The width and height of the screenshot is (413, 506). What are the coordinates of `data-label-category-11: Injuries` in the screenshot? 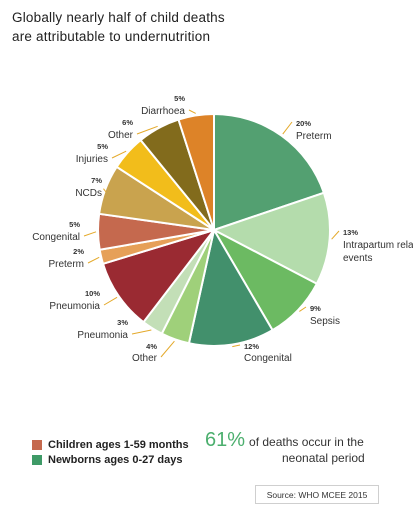 It's located at (92, 159).